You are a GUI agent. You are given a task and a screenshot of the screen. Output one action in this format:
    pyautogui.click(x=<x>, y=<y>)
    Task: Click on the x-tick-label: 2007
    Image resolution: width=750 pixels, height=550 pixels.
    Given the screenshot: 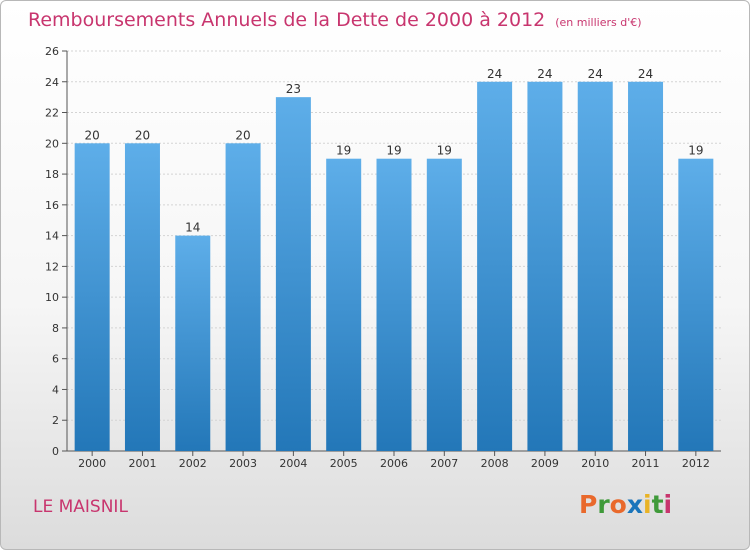 What is the action you would take?
    pyautogui.click(x=444, y=463)
    